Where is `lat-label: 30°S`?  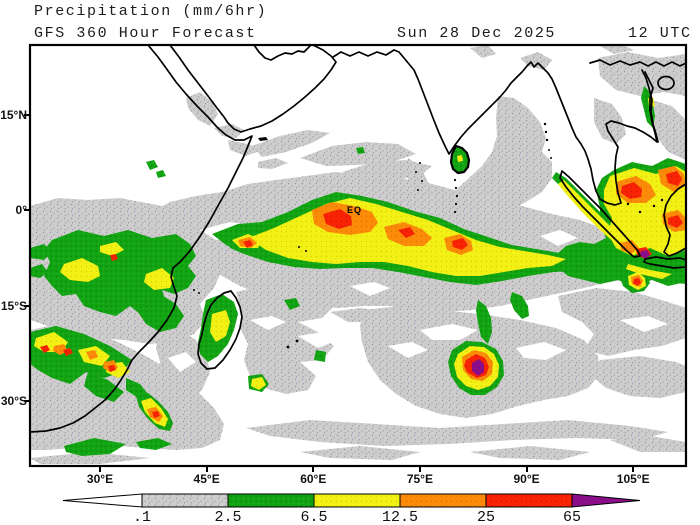
lat-label: 30°S is located at coordinates (13, 401).